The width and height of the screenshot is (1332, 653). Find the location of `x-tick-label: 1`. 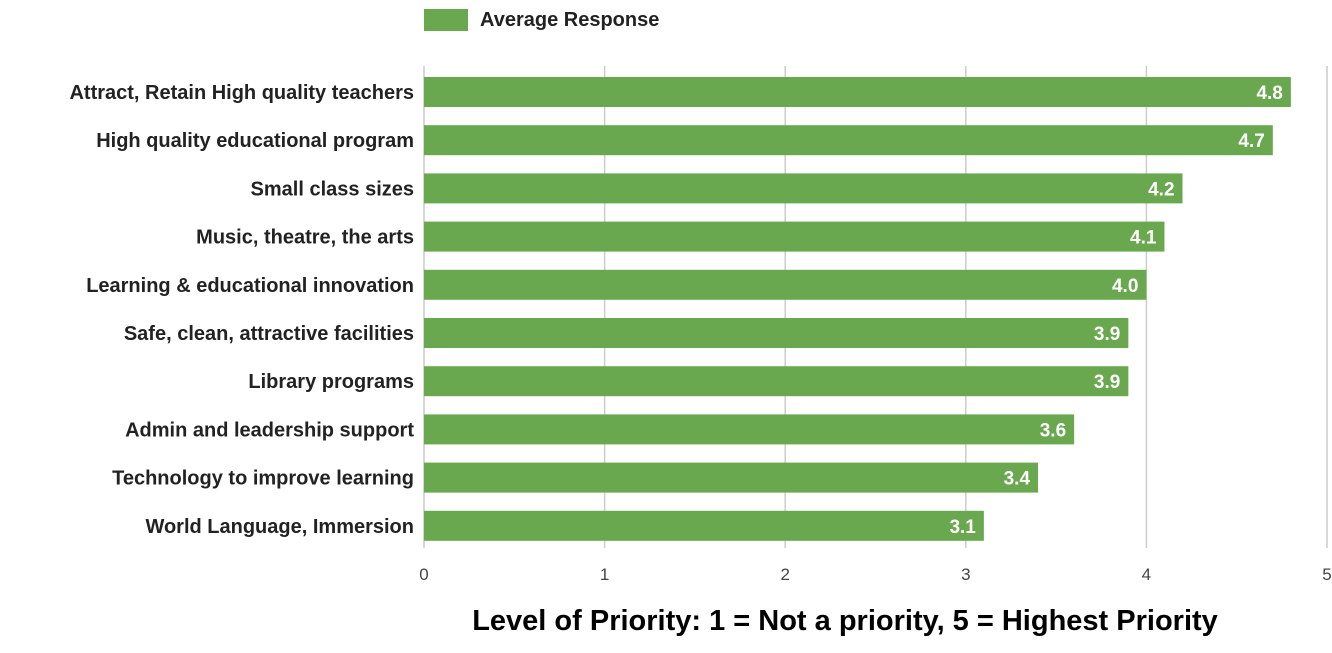

x-tick-label: 1 is located at coordinates (604, 574).